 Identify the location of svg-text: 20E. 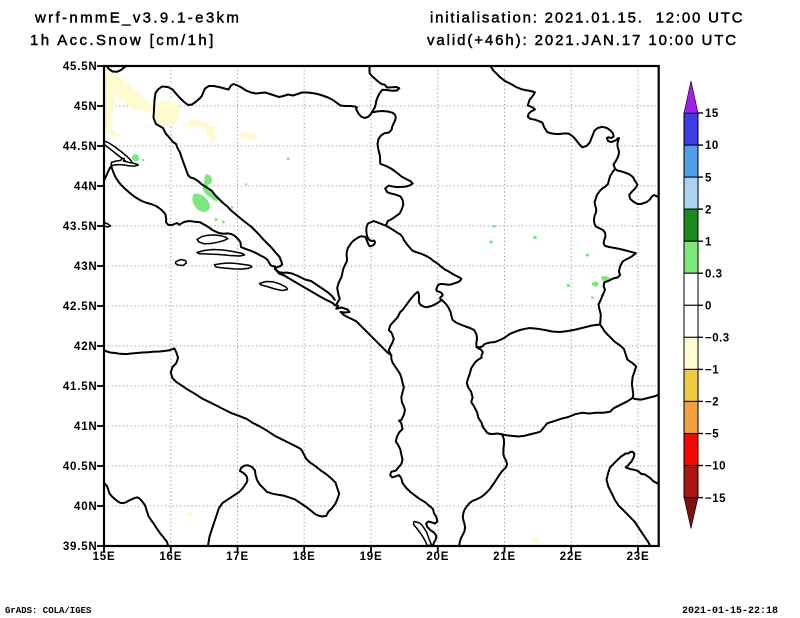
(437, 557).